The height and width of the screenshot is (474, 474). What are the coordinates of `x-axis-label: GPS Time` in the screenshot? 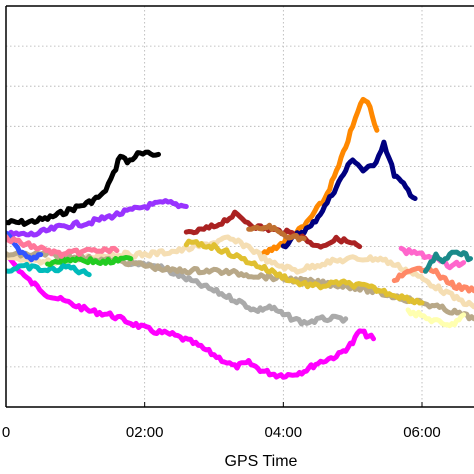 It's located at (261, 461).